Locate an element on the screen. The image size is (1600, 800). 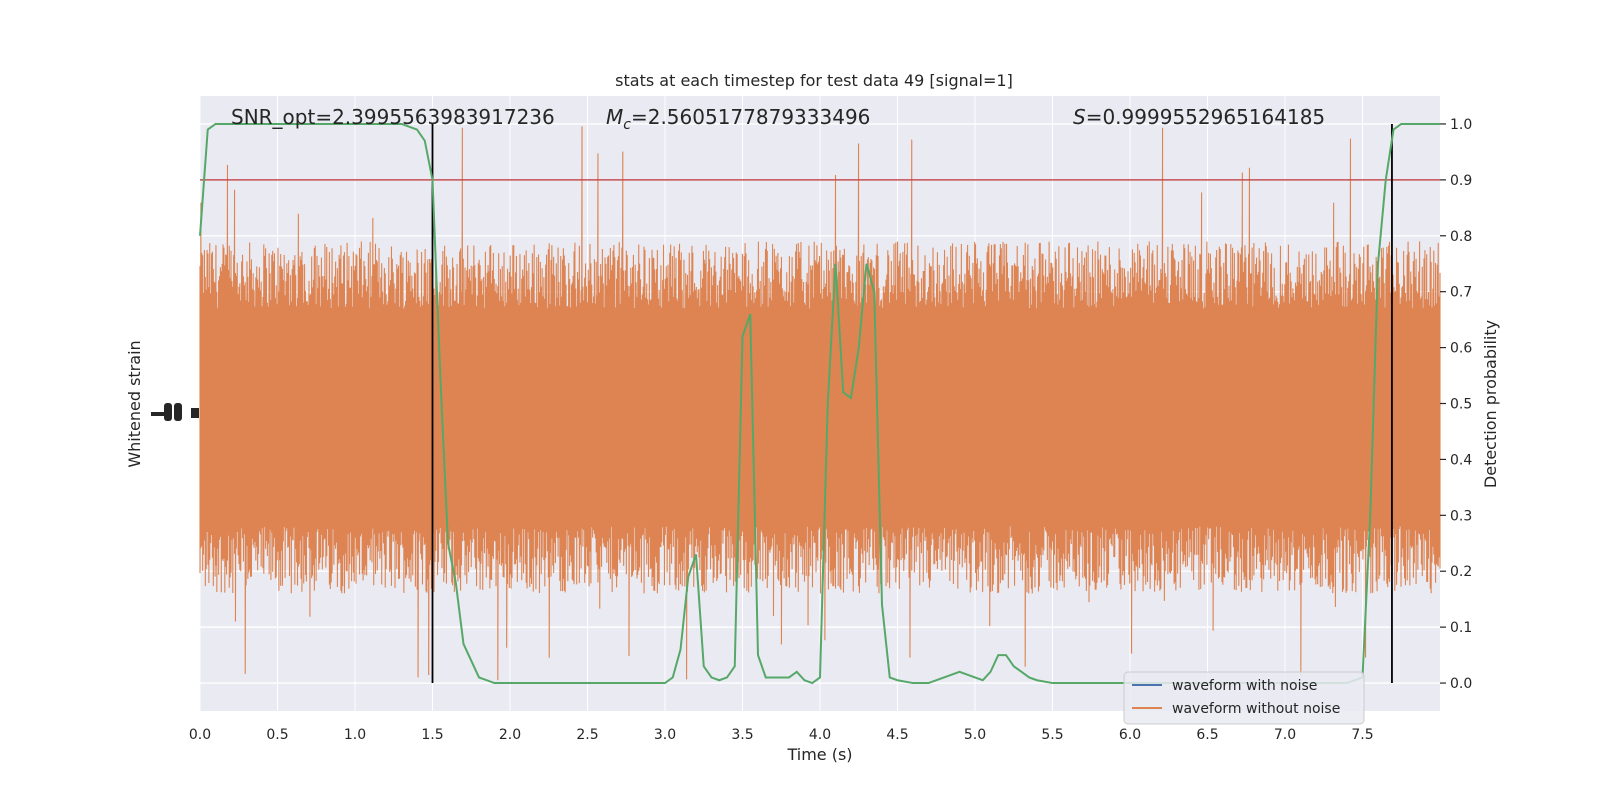
x-tick-label-6: 3.0 is located at coordinates (665, 735).